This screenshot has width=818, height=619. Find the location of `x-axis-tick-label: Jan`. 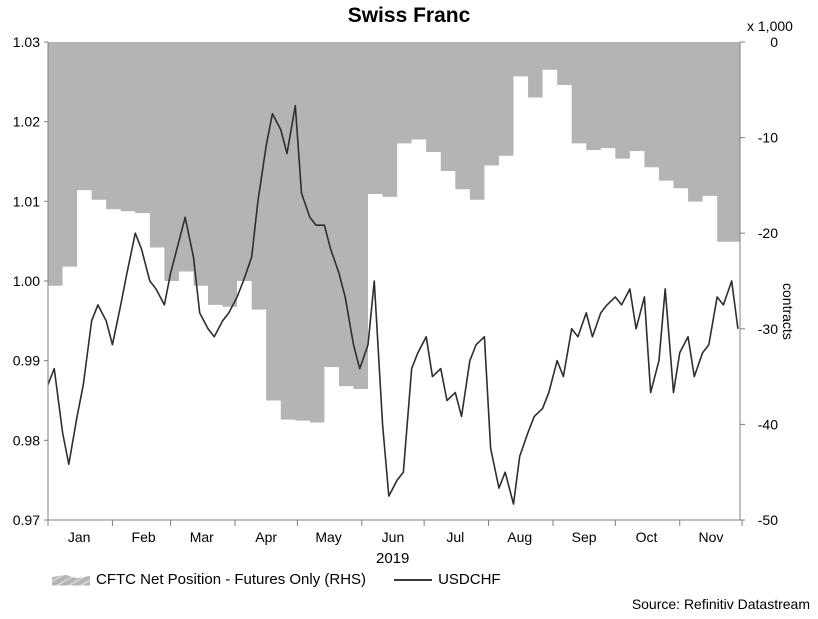

x-axis-tick-label: Jan is located at coordinates (79, 537).